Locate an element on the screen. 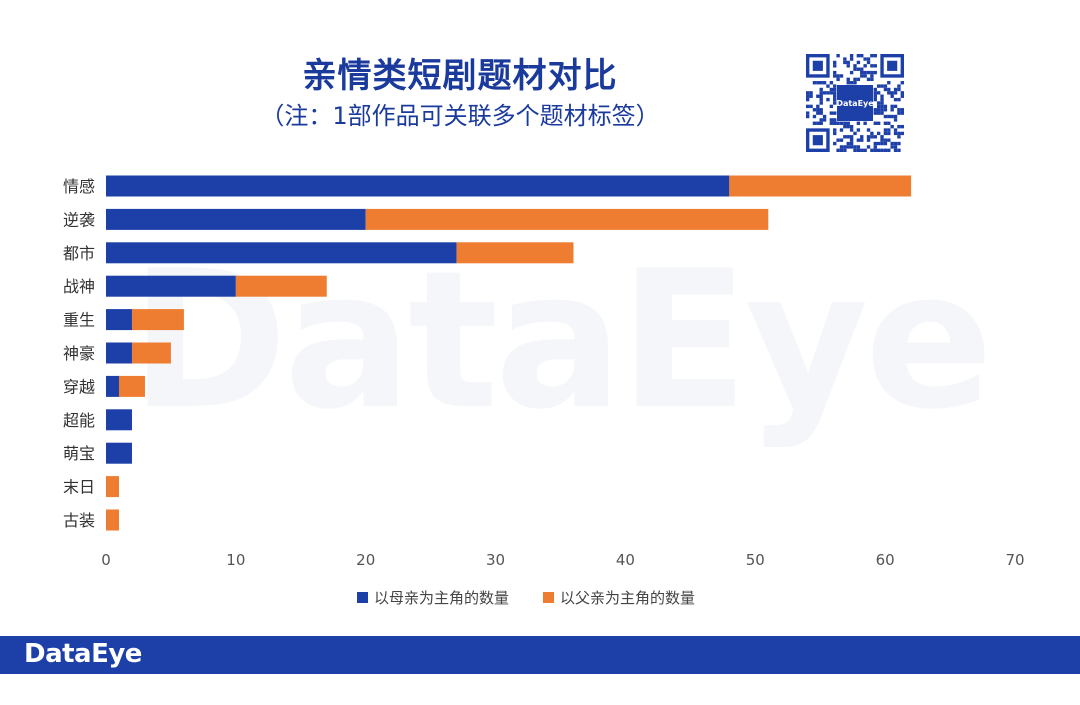  x-tick-label: 20 is located at coordinates (365, 560).